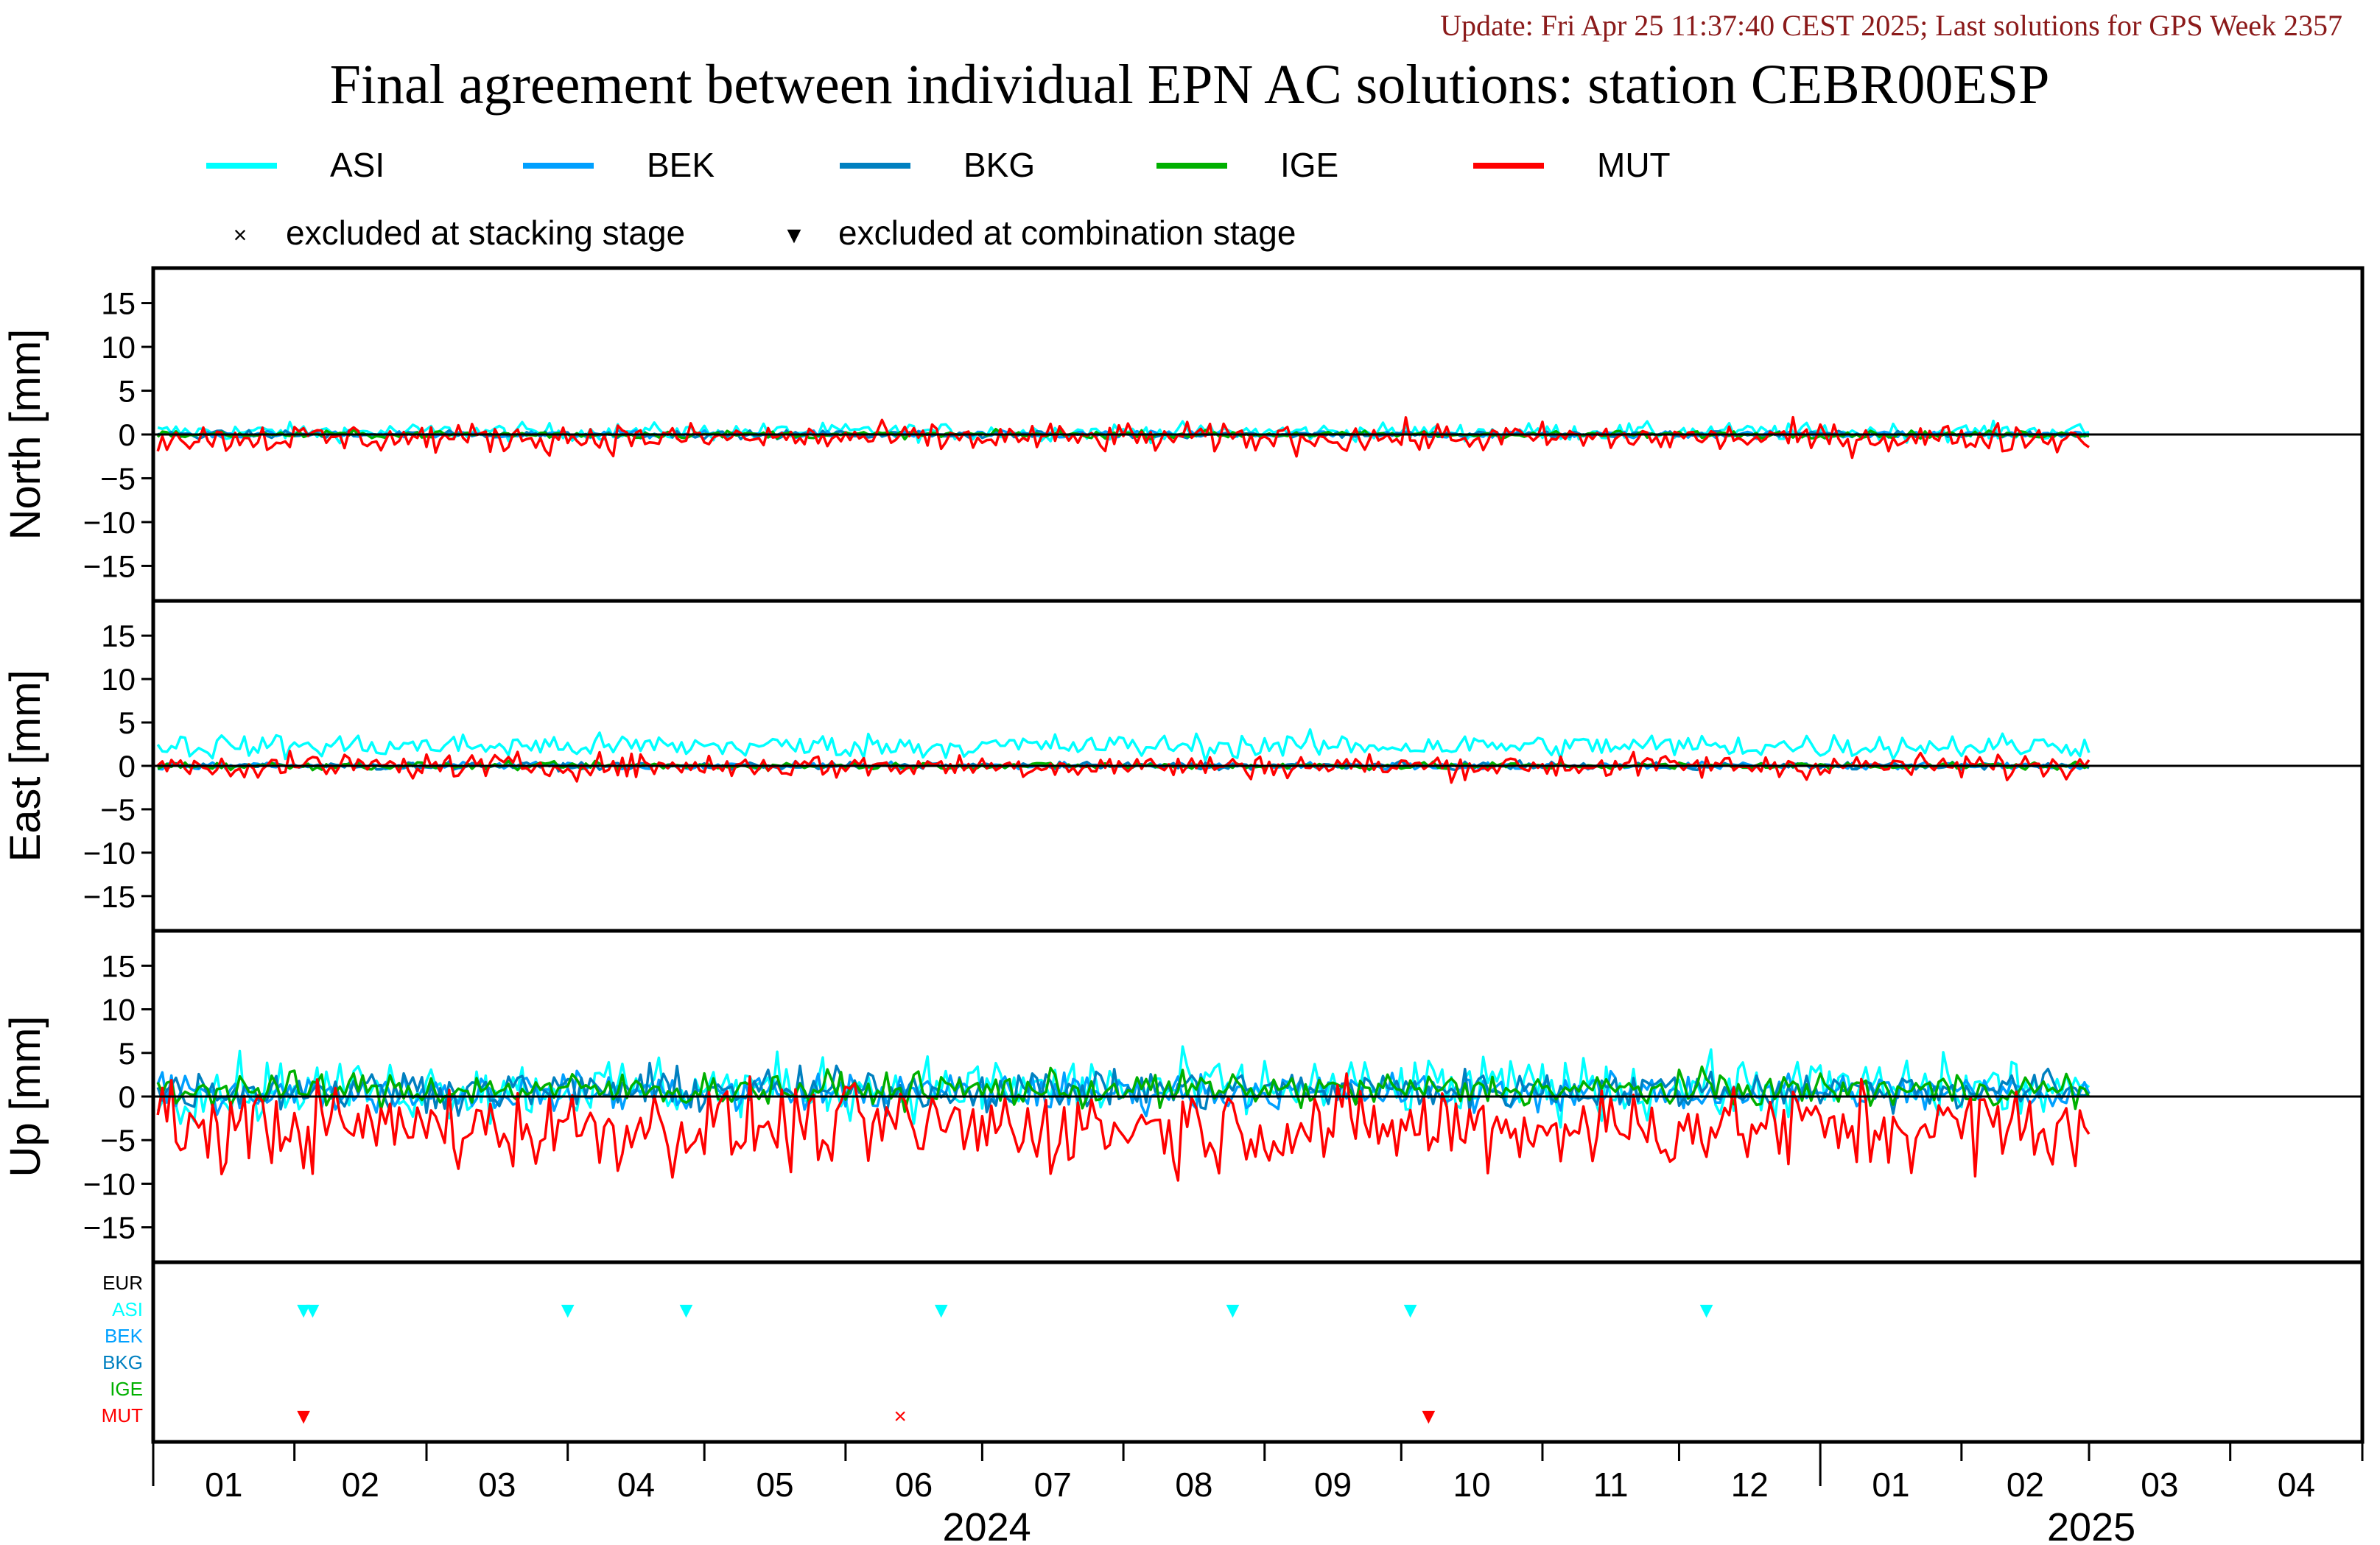 The height and width of the screenshot is (1545, 2380). Describe the element at coordinates (25, 766) in the screenshot. I see `y-axis-label: East [mm]` at that location.